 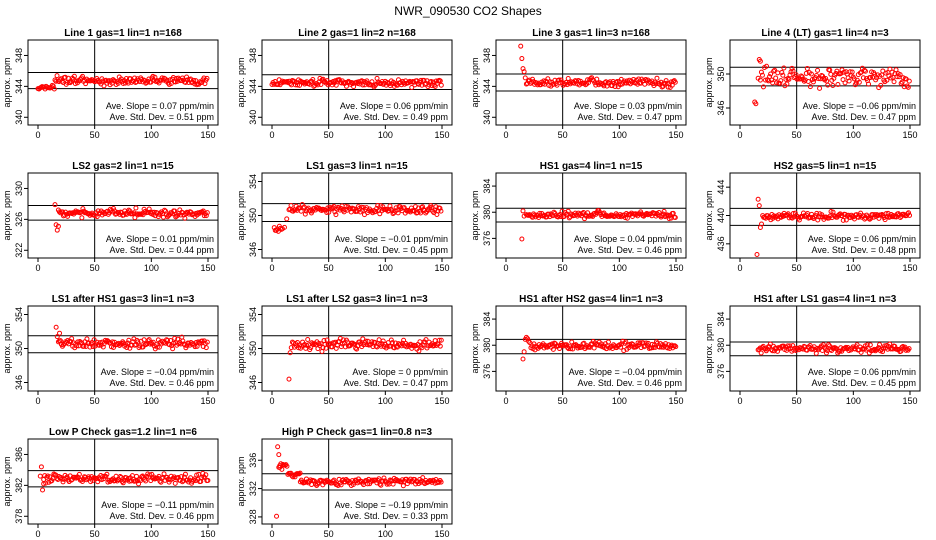 What do you see at coordinates (253, 460) in the screenshot?
I see `y-tick-label: 336` at bounding box center [253, 460].